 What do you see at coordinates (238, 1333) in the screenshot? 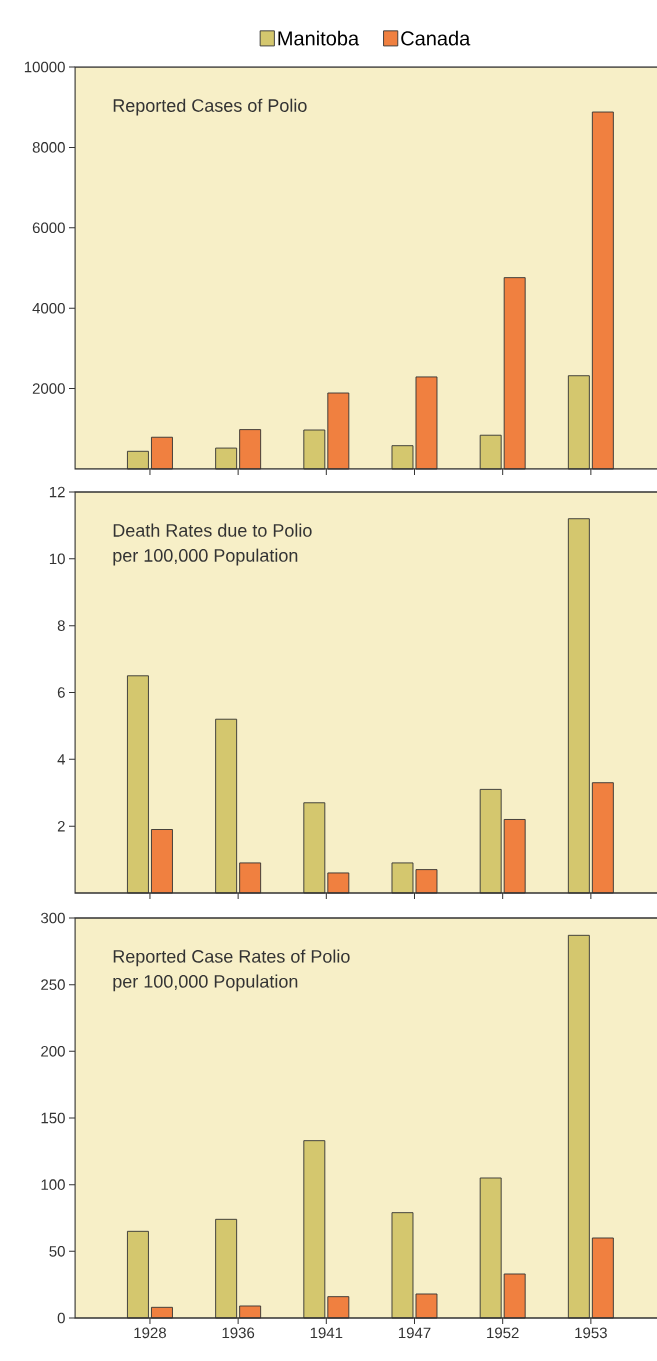
I see `x-tick-label: 1936` at bounding box center [238, 1333].